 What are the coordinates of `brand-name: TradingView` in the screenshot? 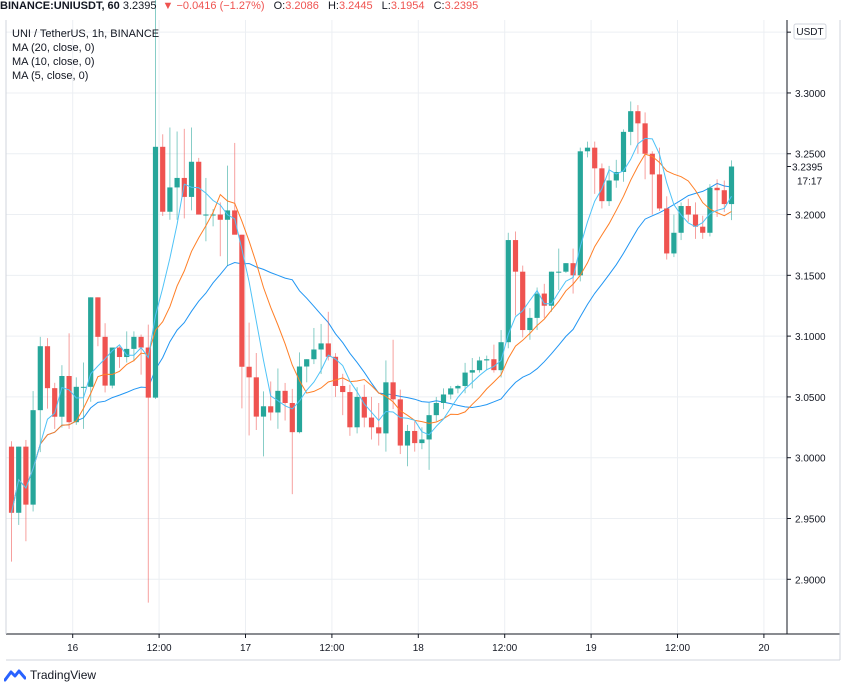 It's located at (63, 675).